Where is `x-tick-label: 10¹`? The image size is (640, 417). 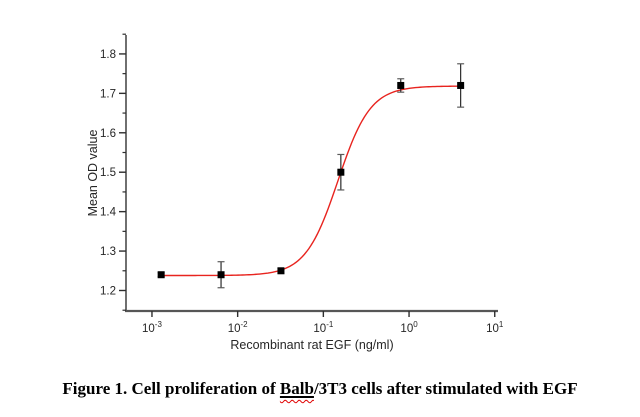 x-tick-label: 10¹ is located at coordinates (495, 327).